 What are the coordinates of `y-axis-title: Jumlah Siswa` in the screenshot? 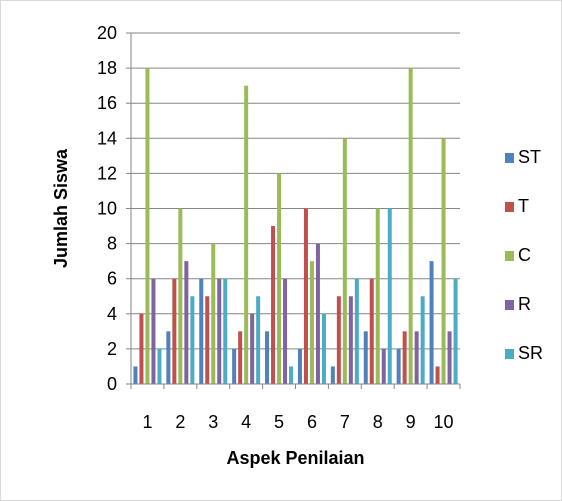 It's located at (61, 208).